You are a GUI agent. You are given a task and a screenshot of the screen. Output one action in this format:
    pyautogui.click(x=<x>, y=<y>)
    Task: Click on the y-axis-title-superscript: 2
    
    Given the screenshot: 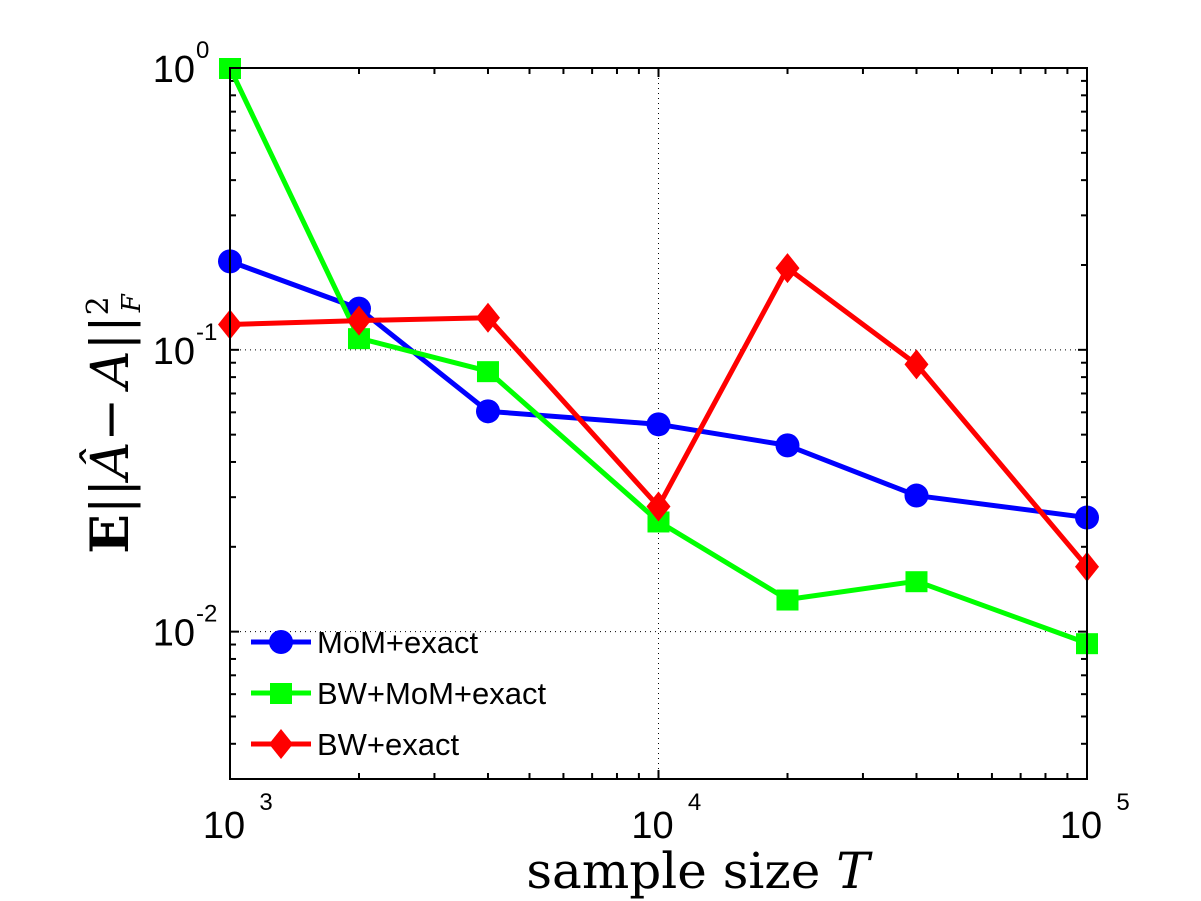 What is the action you would take?
    pyautogui.click(x=98, y=305)
    